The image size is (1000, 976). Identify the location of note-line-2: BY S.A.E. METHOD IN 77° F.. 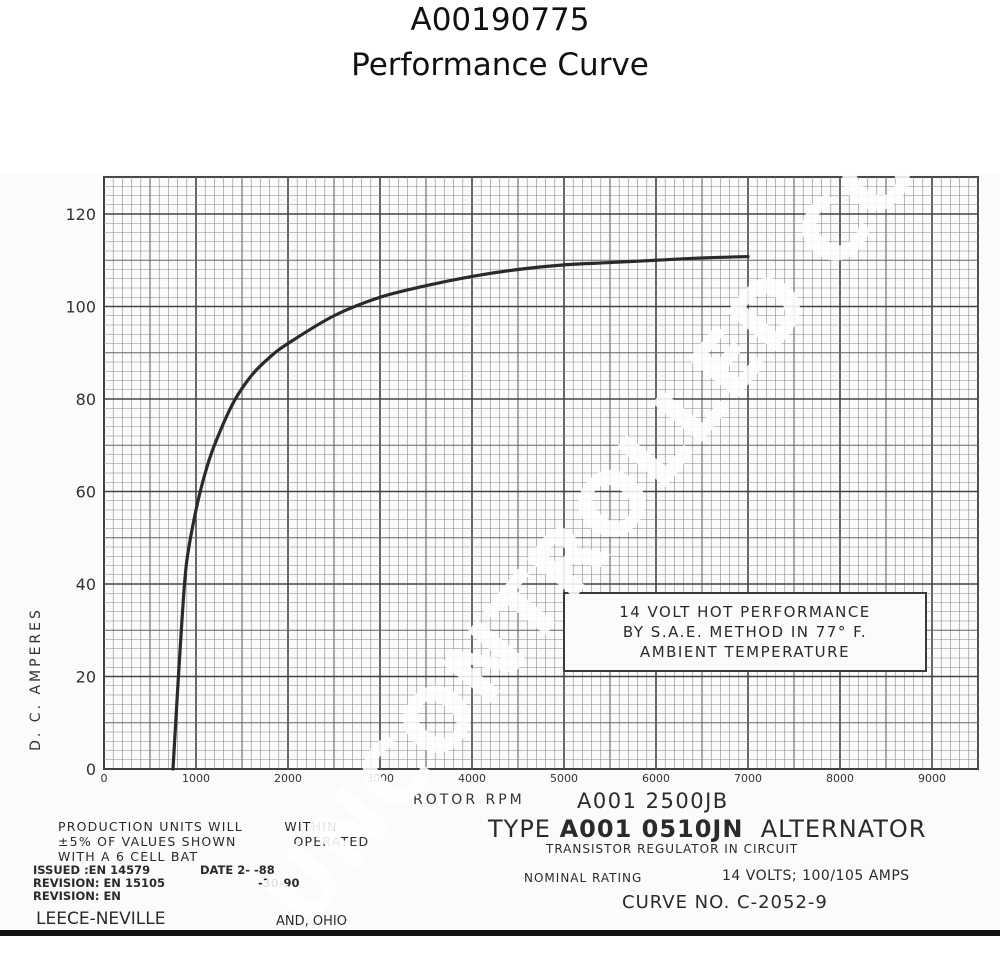
(745, 632).